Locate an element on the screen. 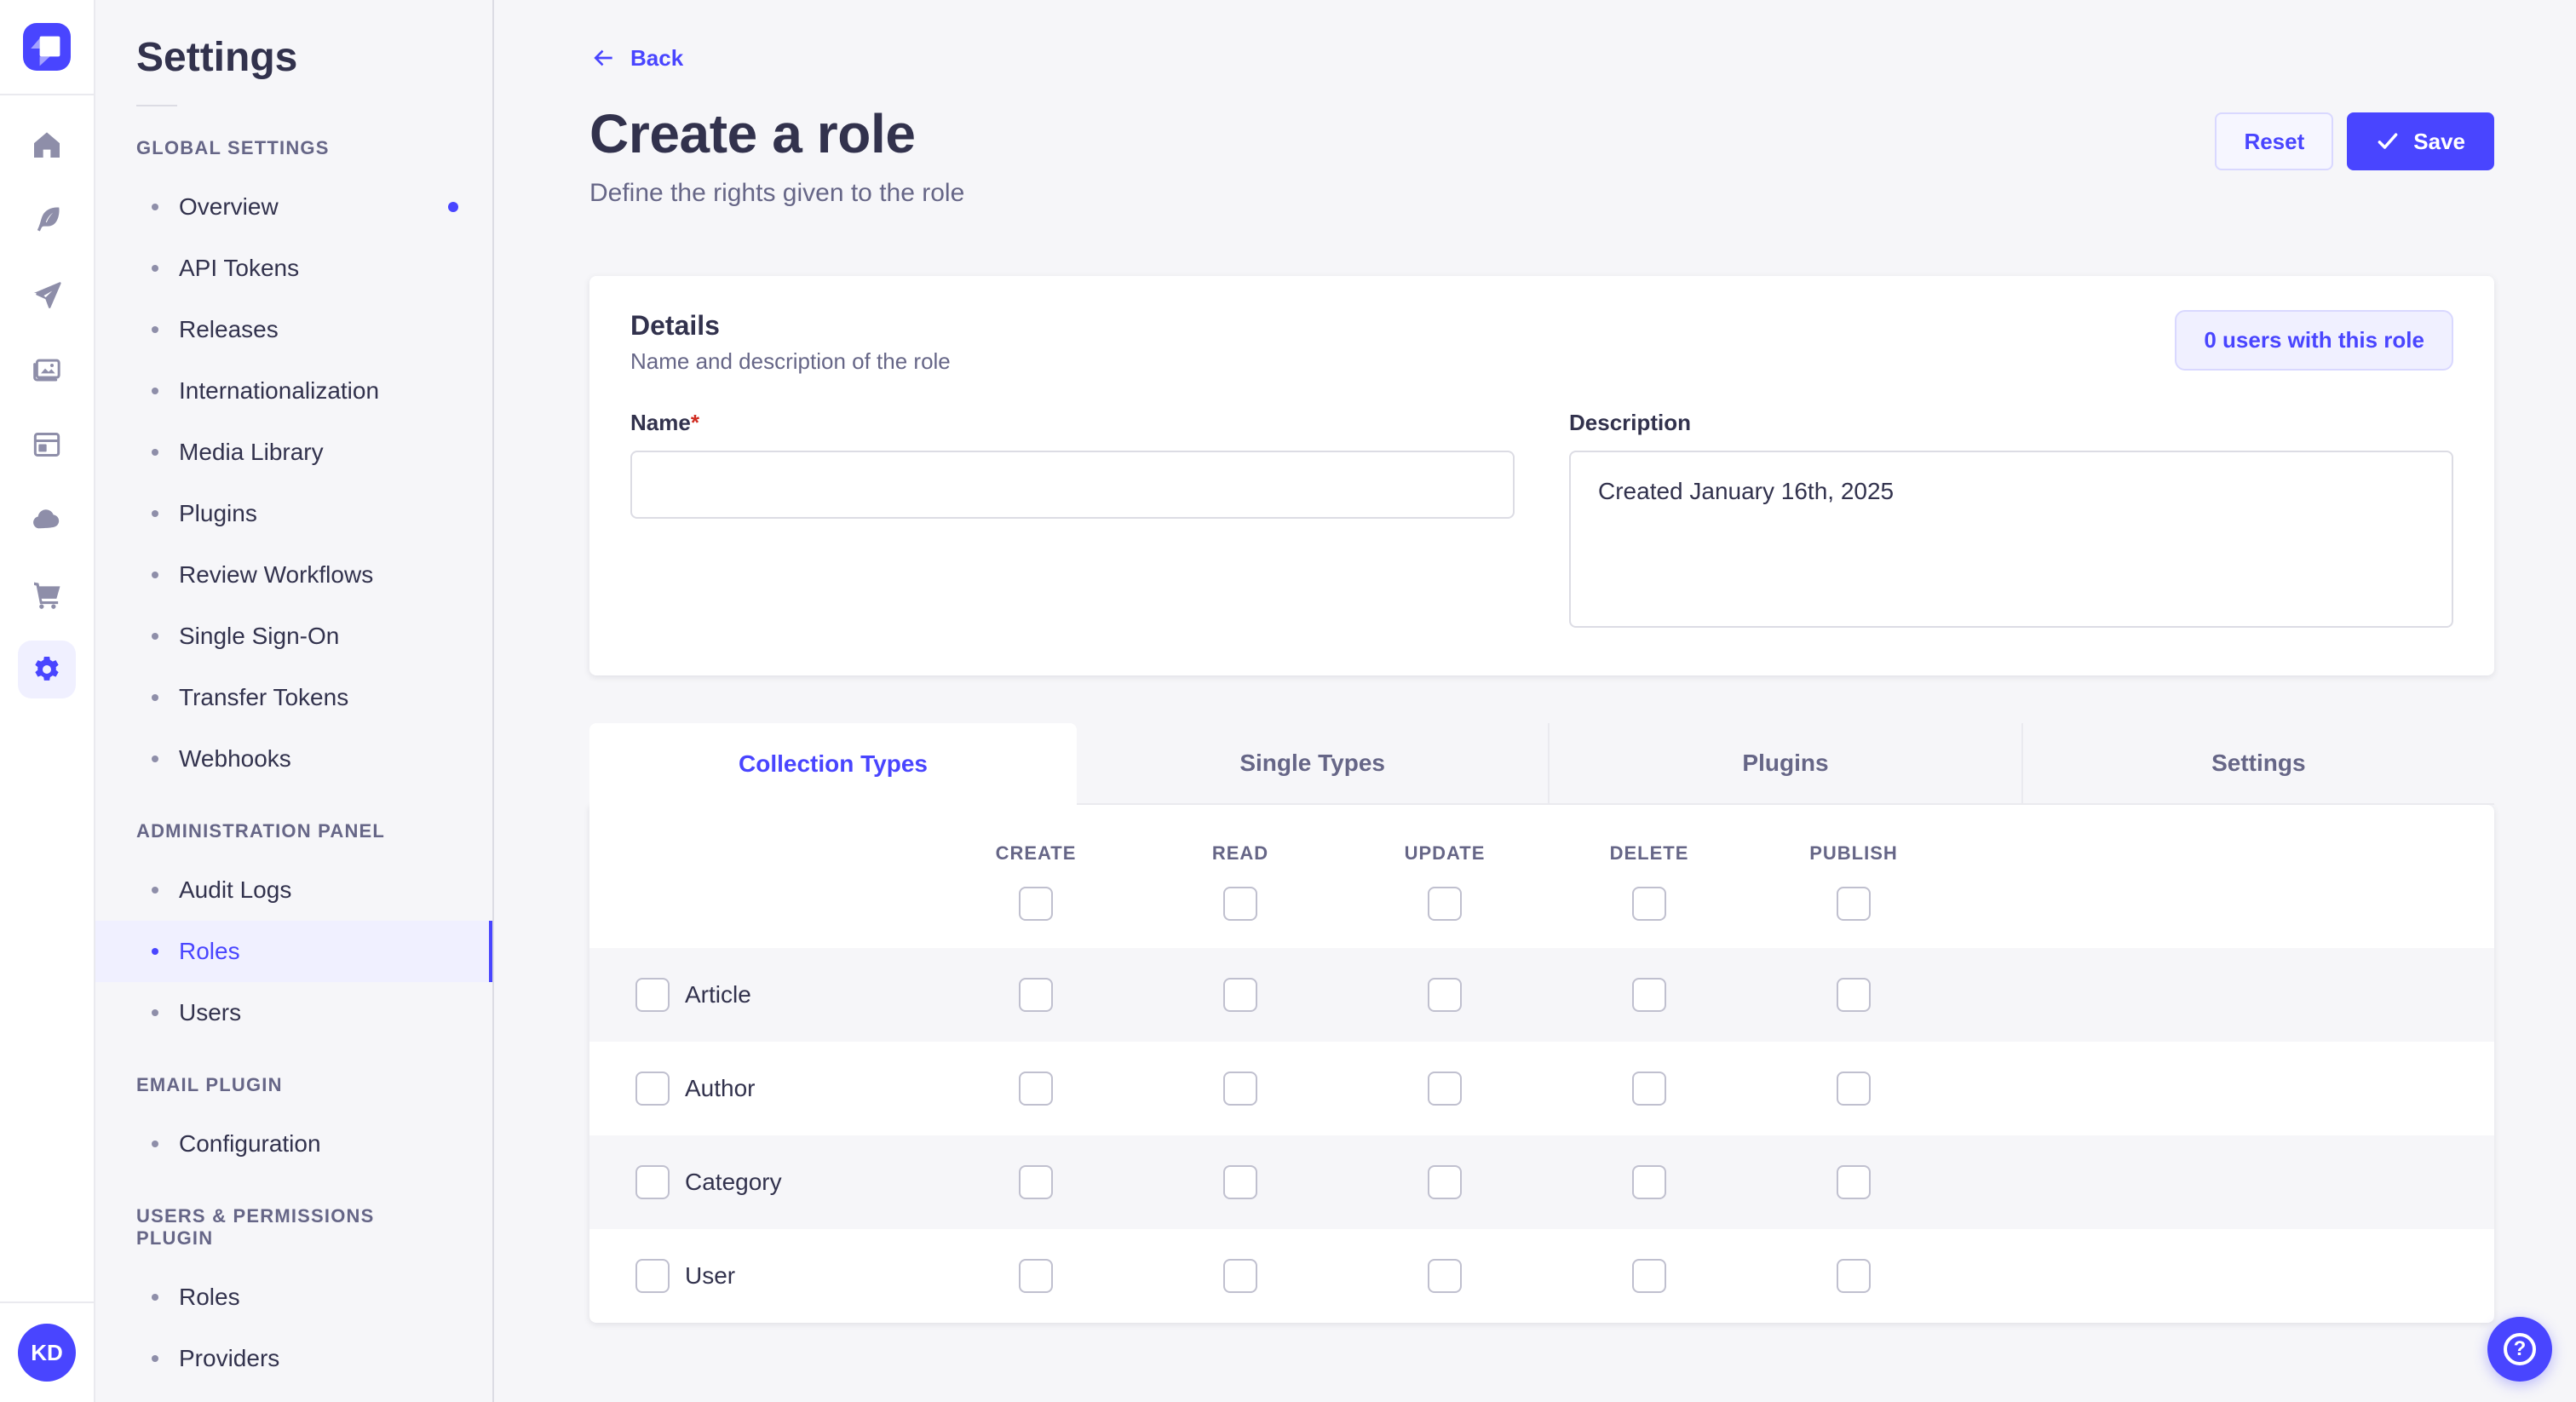 This screenshot has width=2576, height=1402. description-textarea: Created January 16th, 2025 is located at coordinates (2011, 539).